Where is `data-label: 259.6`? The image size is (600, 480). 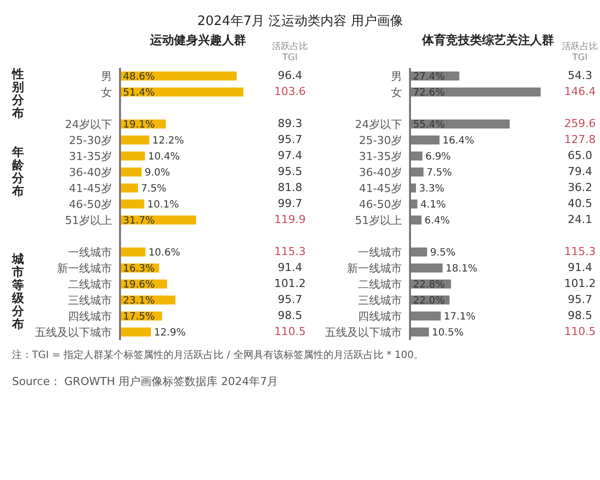 data-label: 259.6 is located at coordinates (580, 124).